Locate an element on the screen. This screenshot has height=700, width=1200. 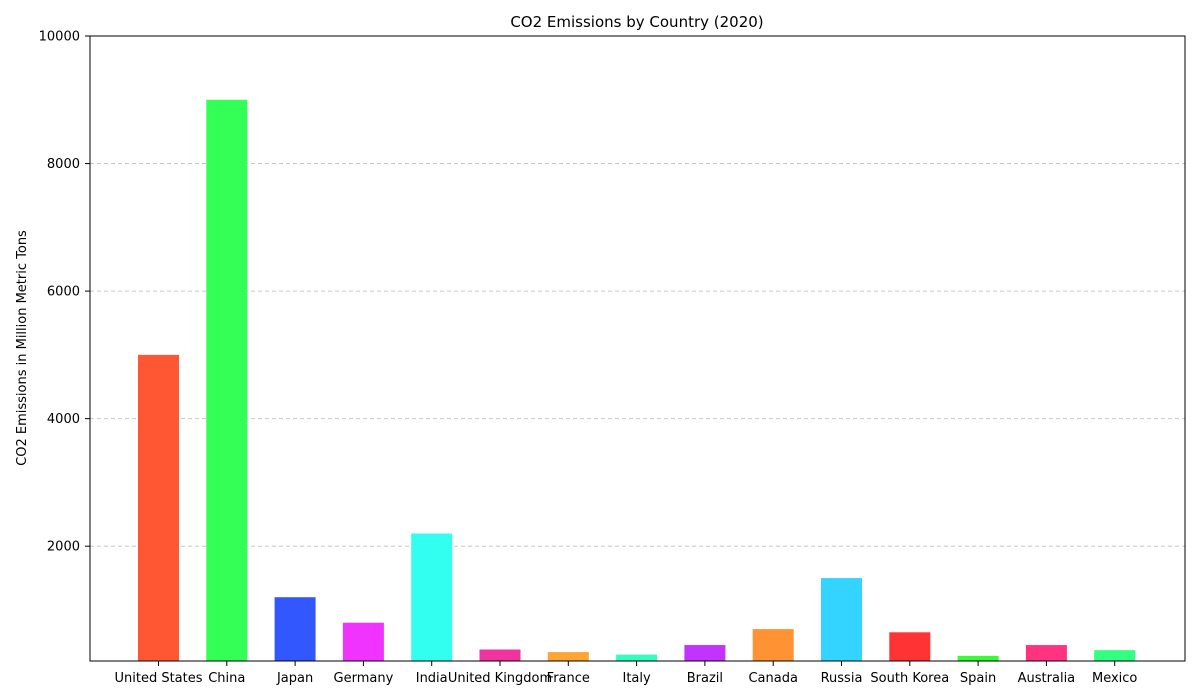
y-axis-ticks: 2000 4000 6000 8000 10000 is located at coordinates (64, 292).